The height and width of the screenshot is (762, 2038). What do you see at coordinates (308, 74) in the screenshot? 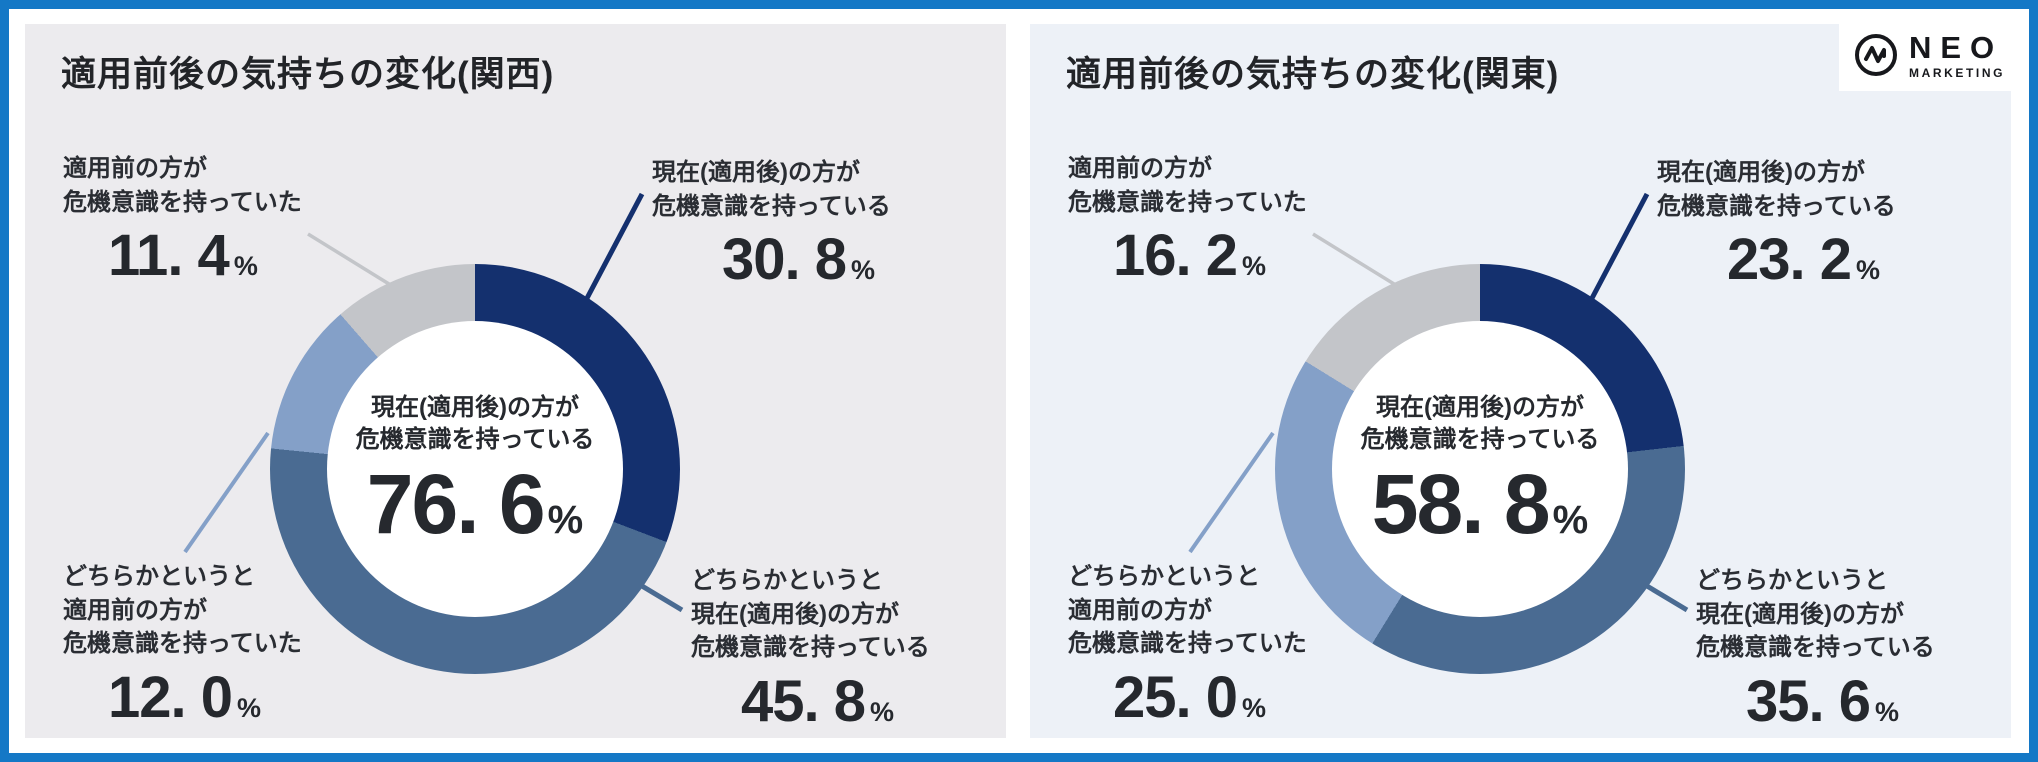
I see `chart-title-kansai: 適用前後の気持ちの変化(関西)` at bounding box center [308, 74].